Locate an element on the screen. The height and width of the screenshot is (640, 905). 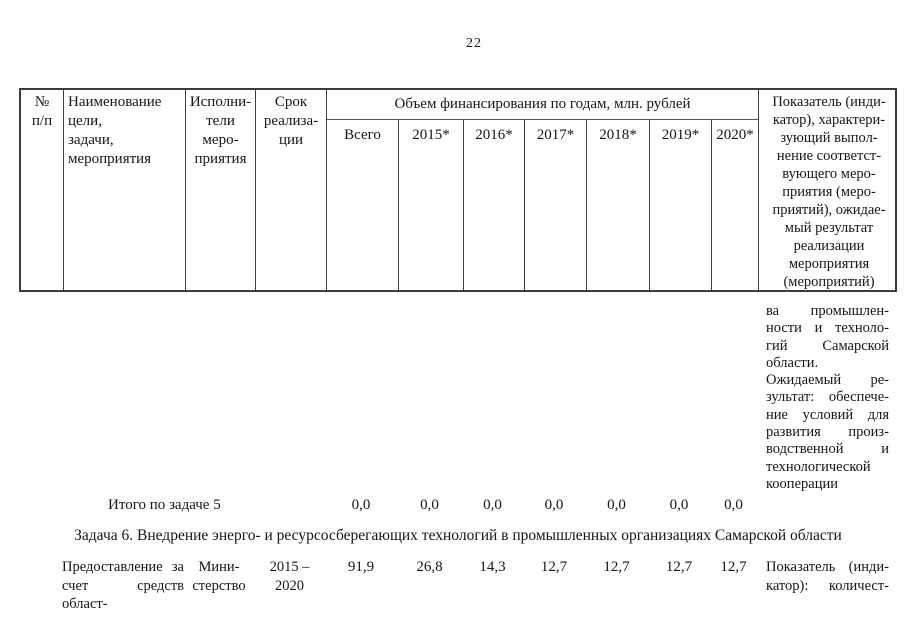
text-line: зультат: обеспече- is located at coordinates (827, 397).